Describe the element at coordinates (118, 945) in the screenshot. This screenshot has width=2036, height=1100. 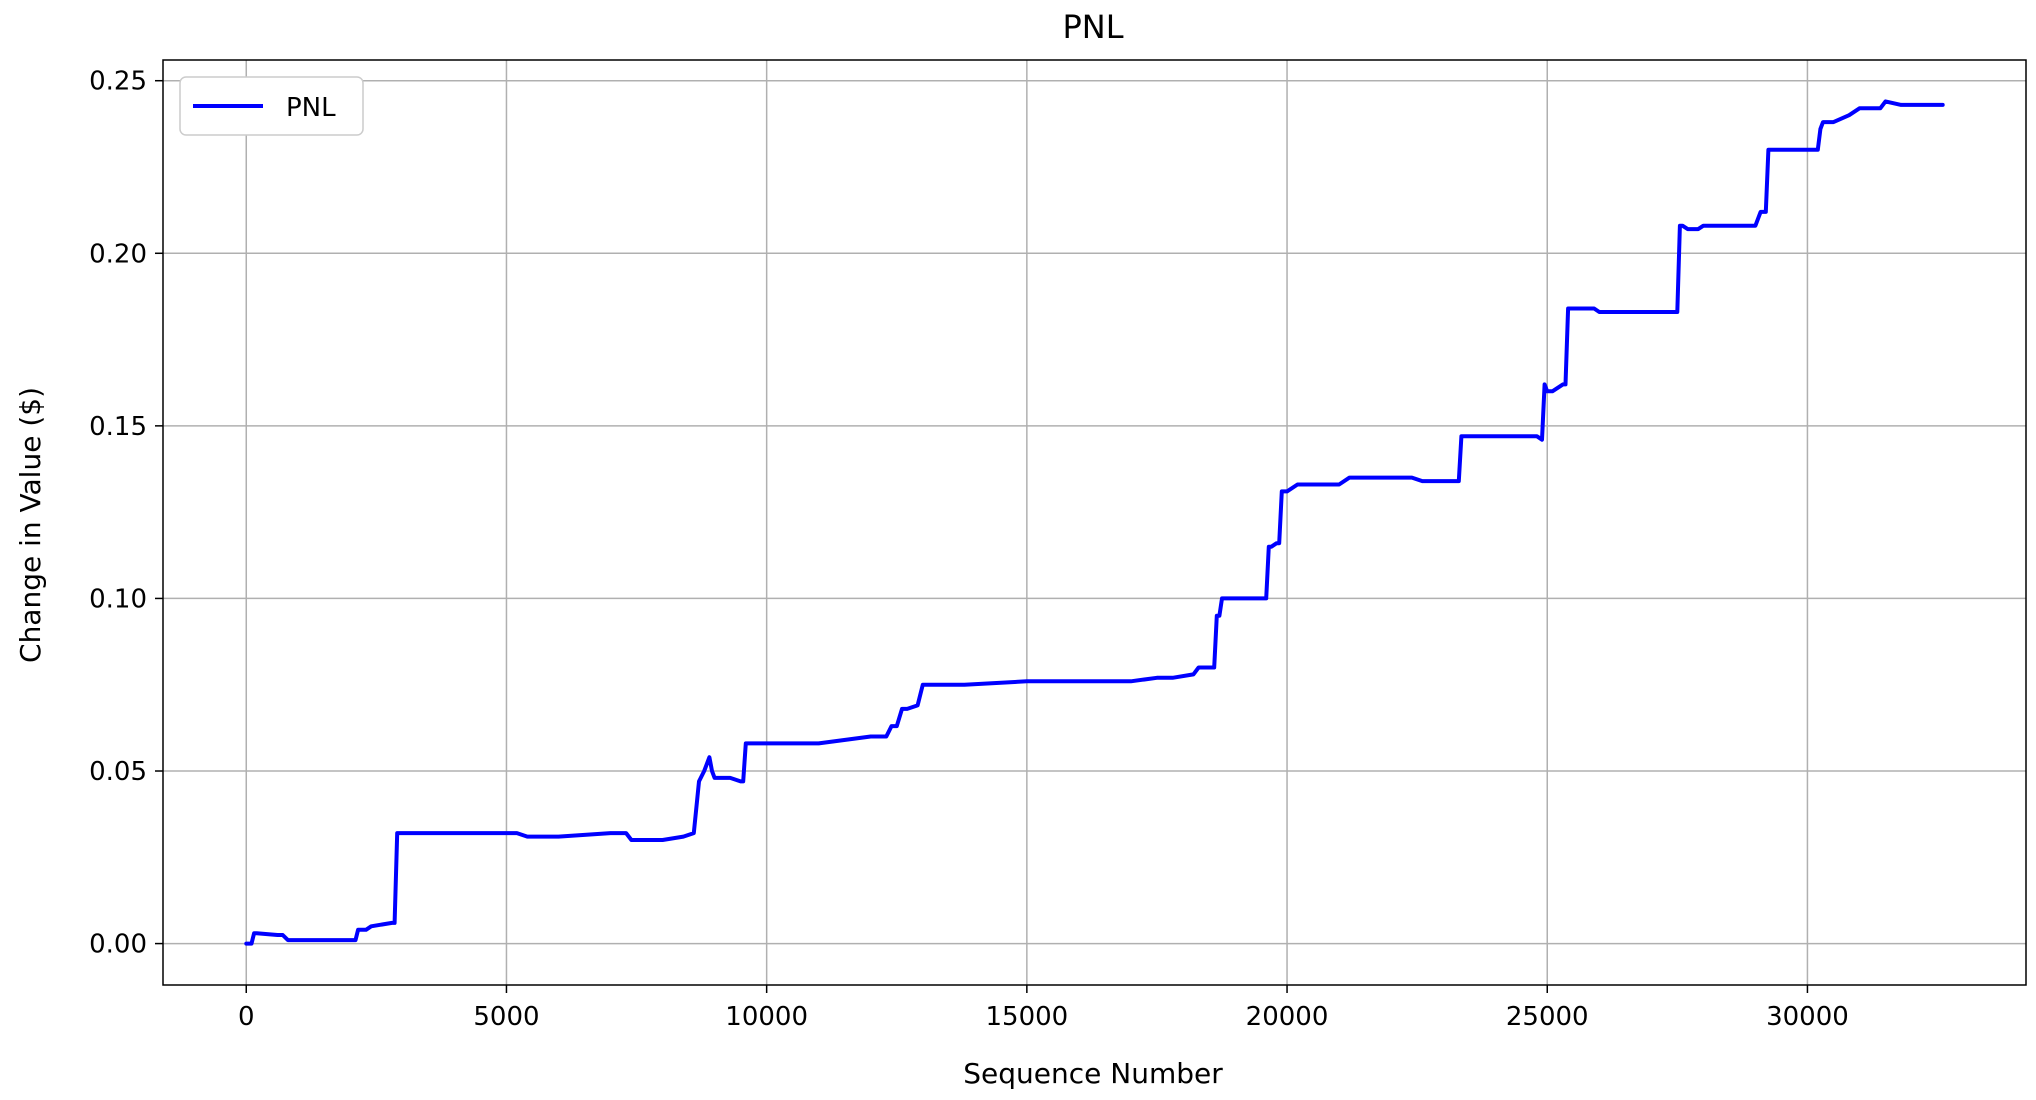
I see `y-tick-label: 0.00` at that location.